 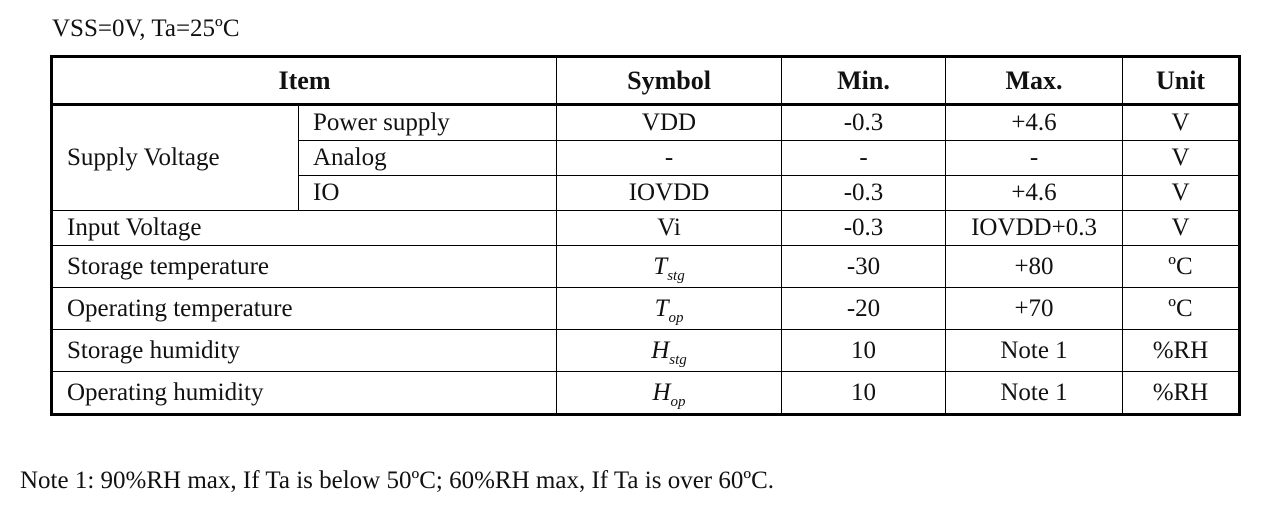 I want to click on max-cell: -, so click(x=1034, y=158).